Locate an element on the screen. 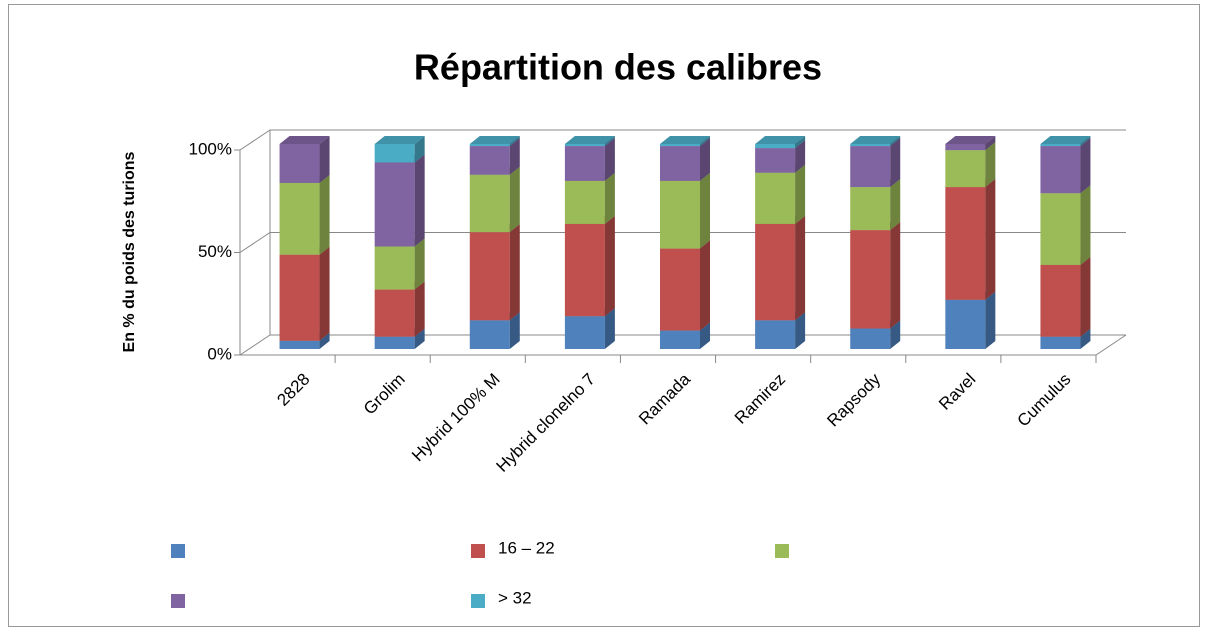 Image resolution: width=1208 pixels, height=633 pixels. y-tick-label: 0% is located at coordinates (219, 353).